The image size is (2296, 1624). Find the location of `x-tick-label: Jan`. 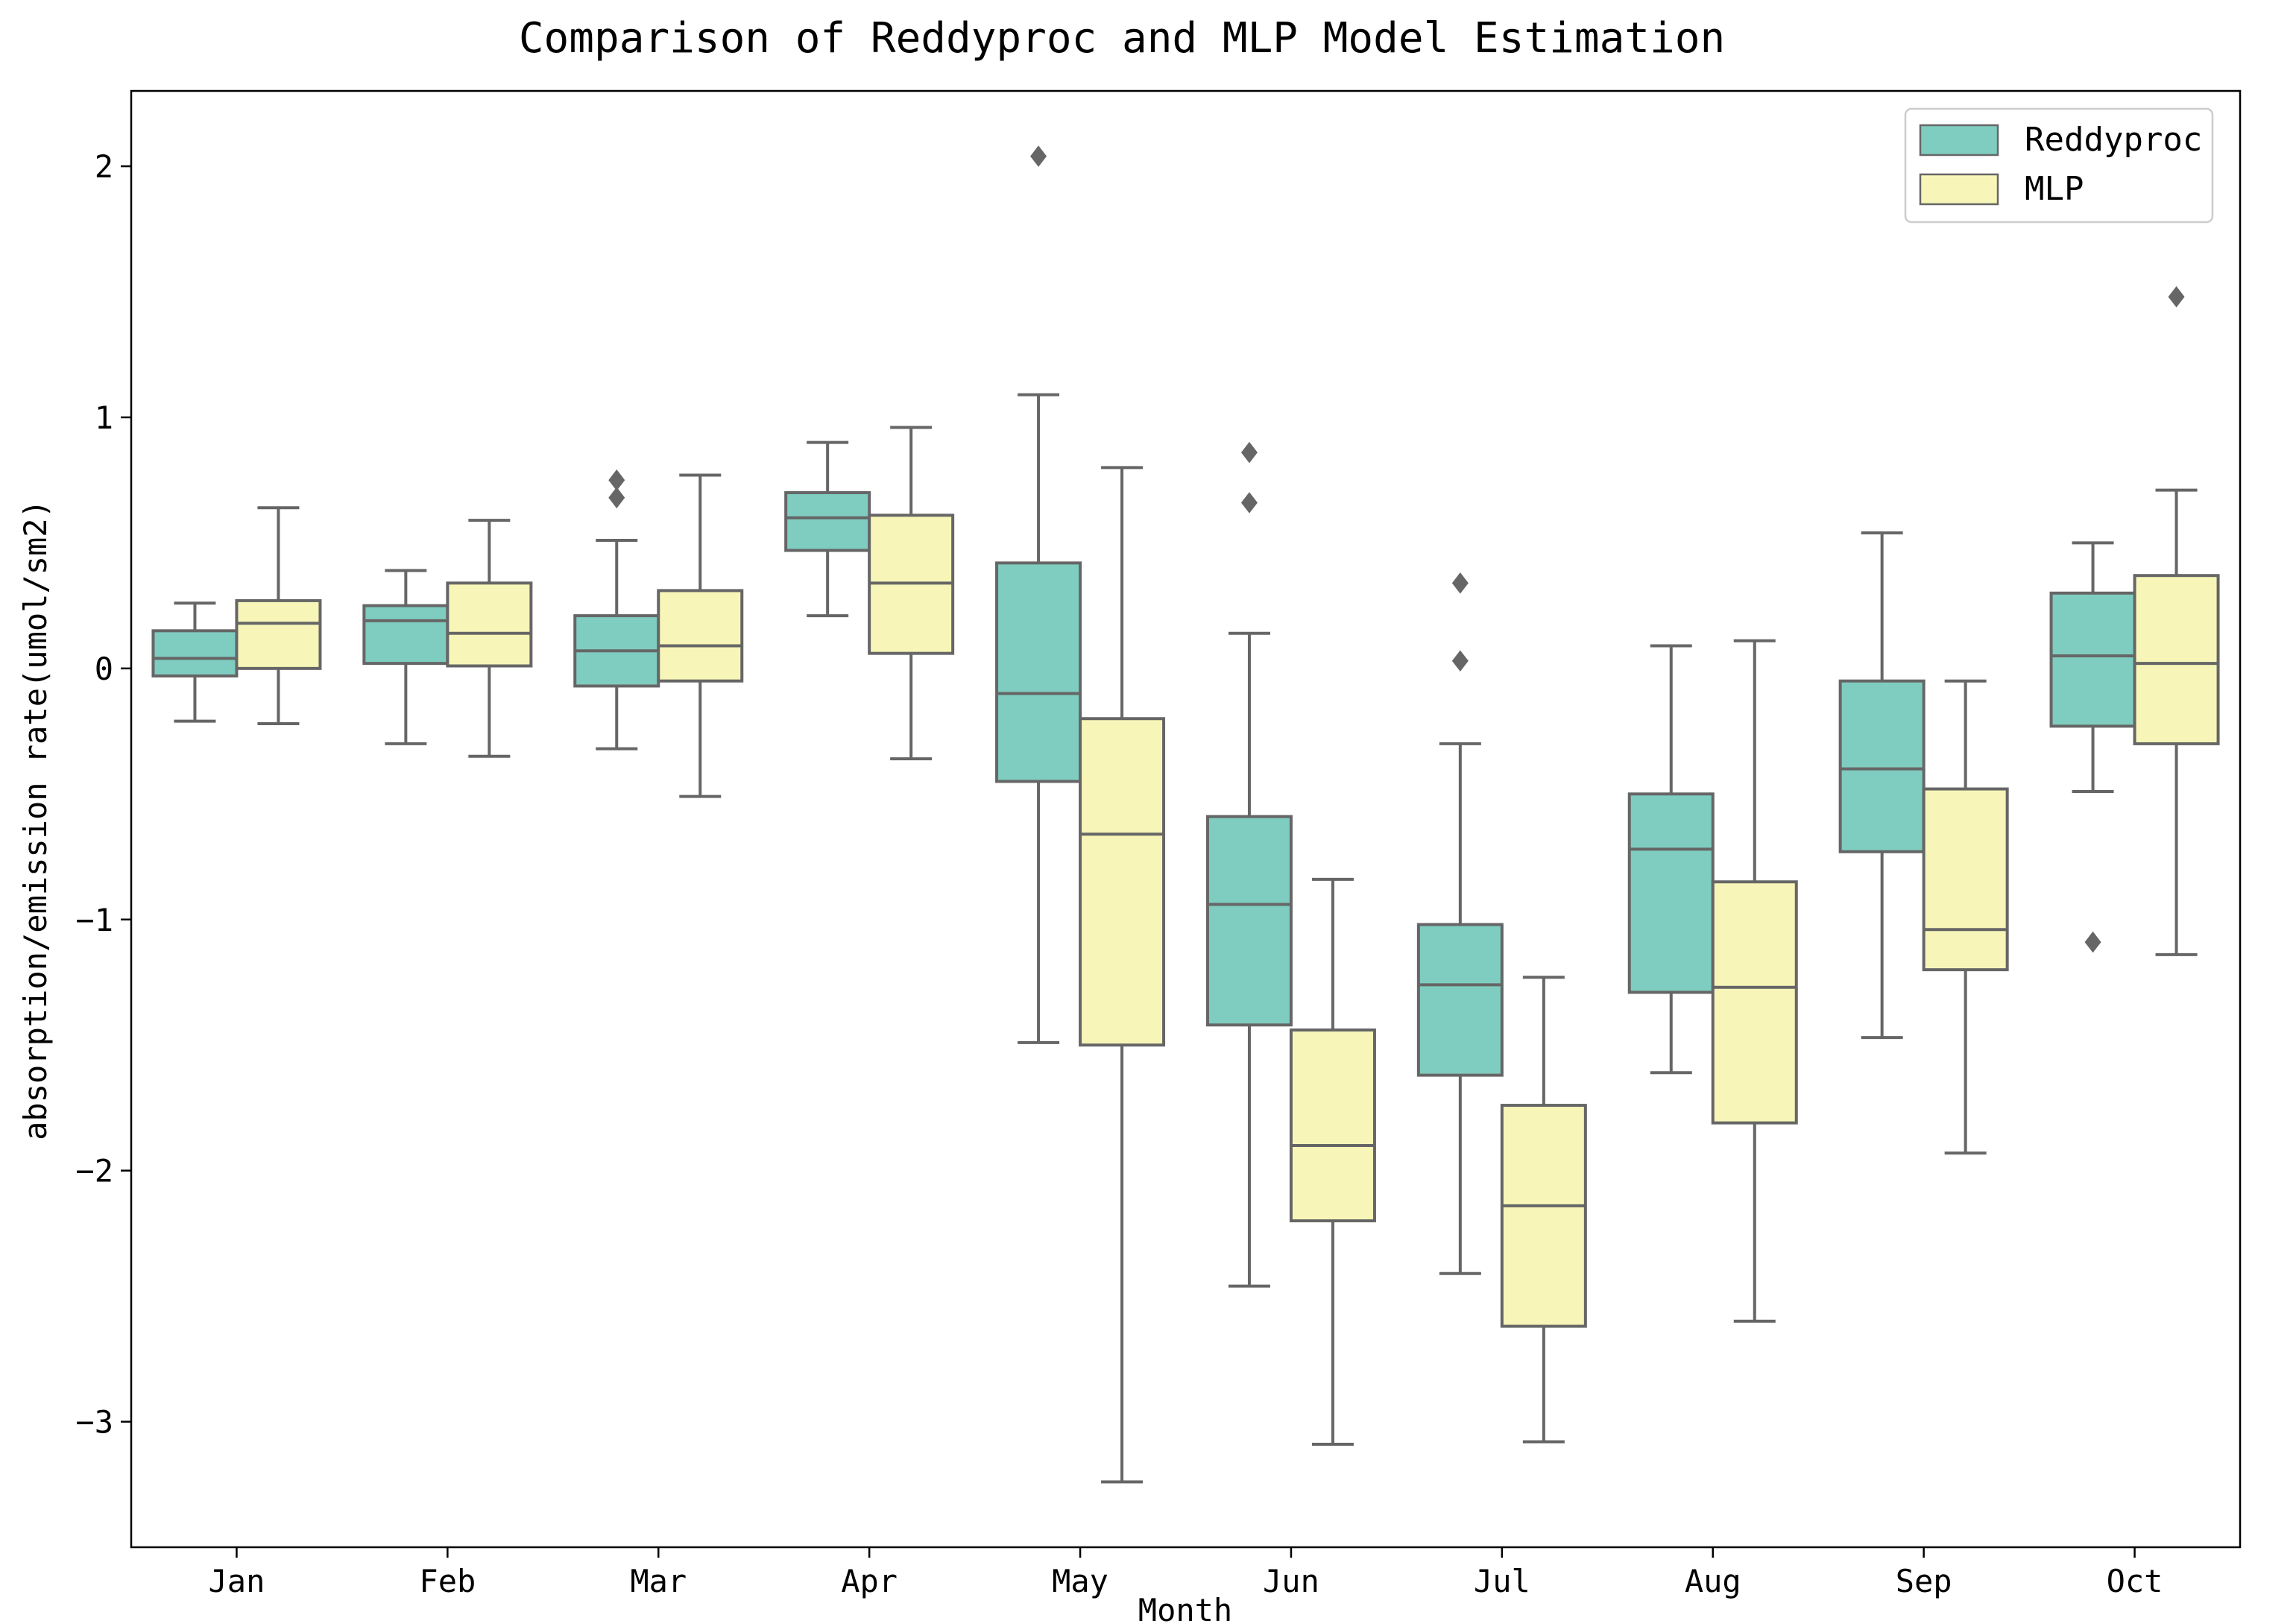

x-tick-label: Jan is located at coordinates (237, 1581).